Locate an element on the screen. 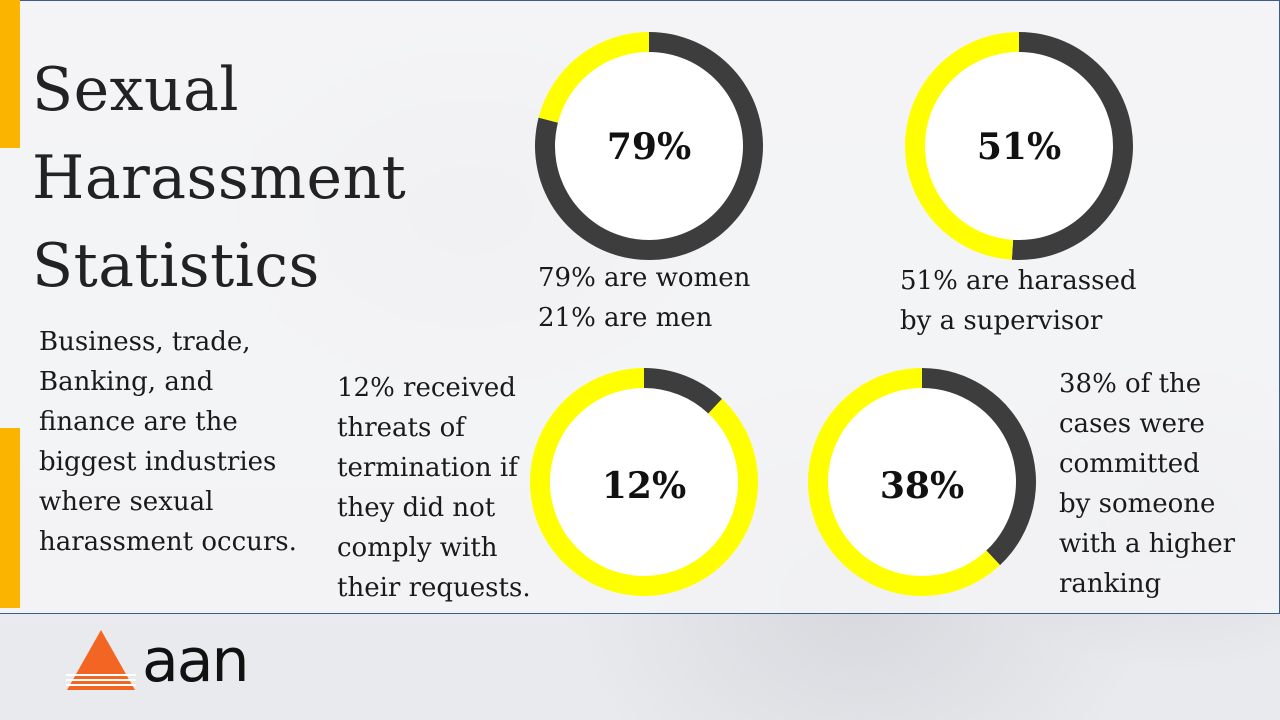 This screenshot has width=1280, height=720. text-line: Banking, and is located at coordinates (126, 382).